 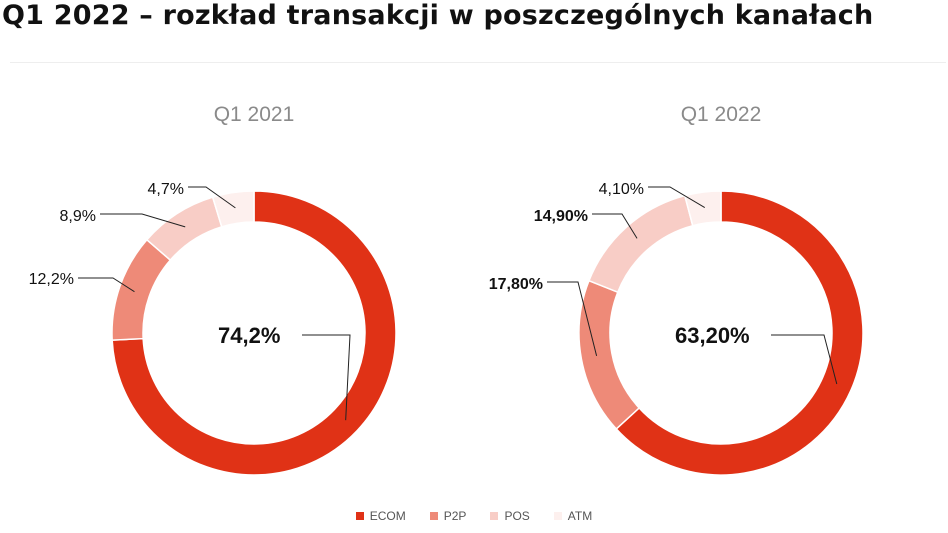 What do you see at coordinates (712, 335) in the screenshot?
I see `data-label-ecom: 63,20%` at bounding box center [712, 335].